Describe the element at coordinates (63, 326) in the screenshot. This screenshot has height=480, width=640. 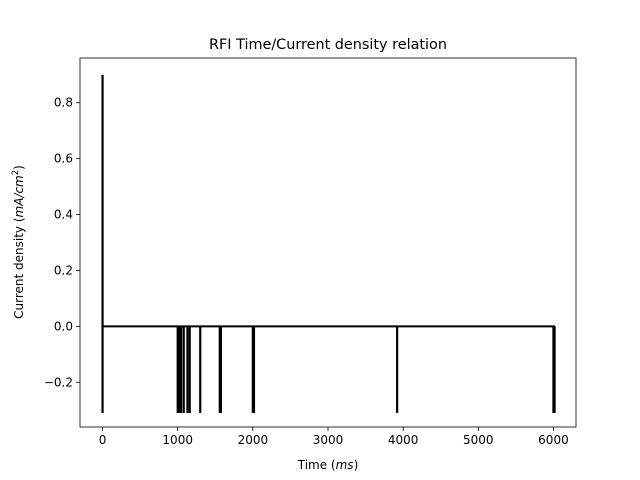
I see `y-tick-label: 0.0` at that location.